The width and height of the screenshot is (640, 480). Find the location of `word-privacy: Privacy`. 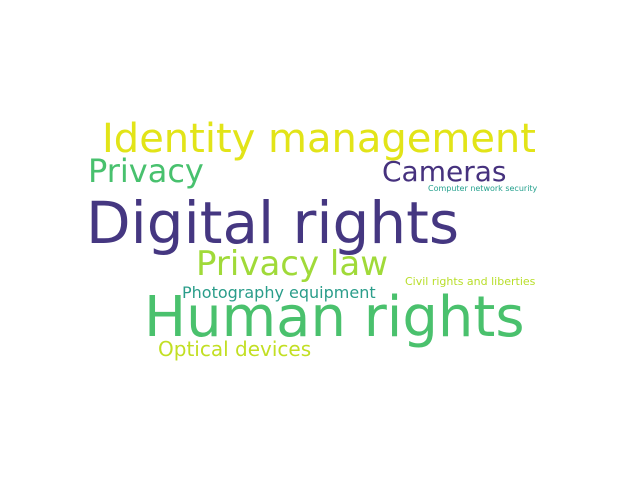

word-privacy: Privacy is located at coordinates (146, 171).